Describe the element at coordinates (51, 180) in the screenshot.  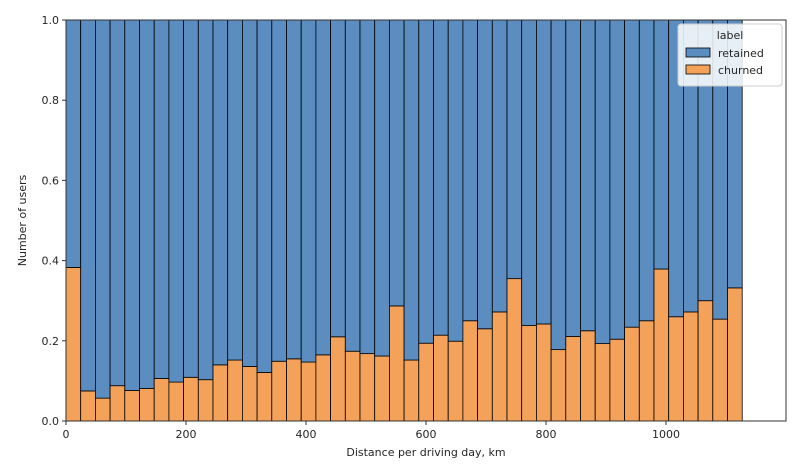
I see `y-tick-label: 0.6` at that location.